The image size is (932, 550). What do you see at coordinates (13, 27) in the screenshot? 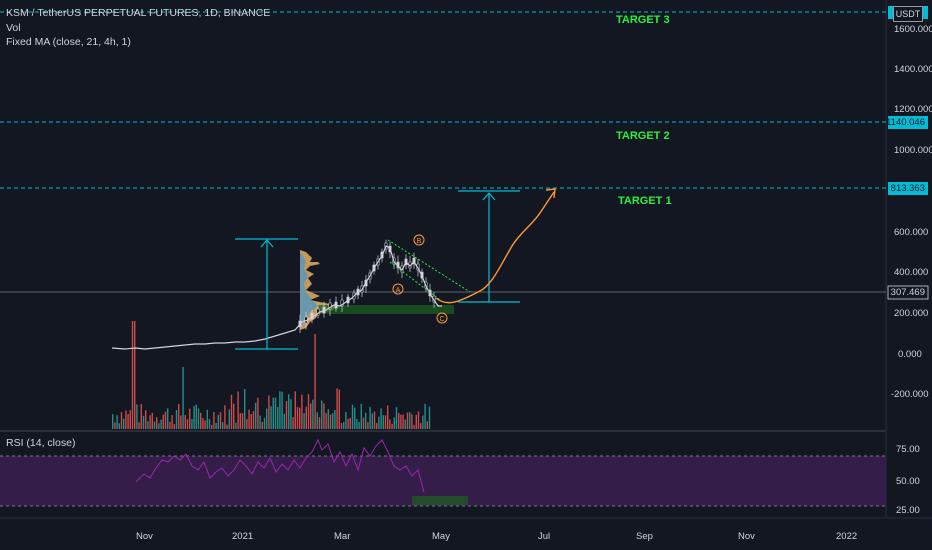
I see `volume-legend: Vol` at bounding box center [13, 27].